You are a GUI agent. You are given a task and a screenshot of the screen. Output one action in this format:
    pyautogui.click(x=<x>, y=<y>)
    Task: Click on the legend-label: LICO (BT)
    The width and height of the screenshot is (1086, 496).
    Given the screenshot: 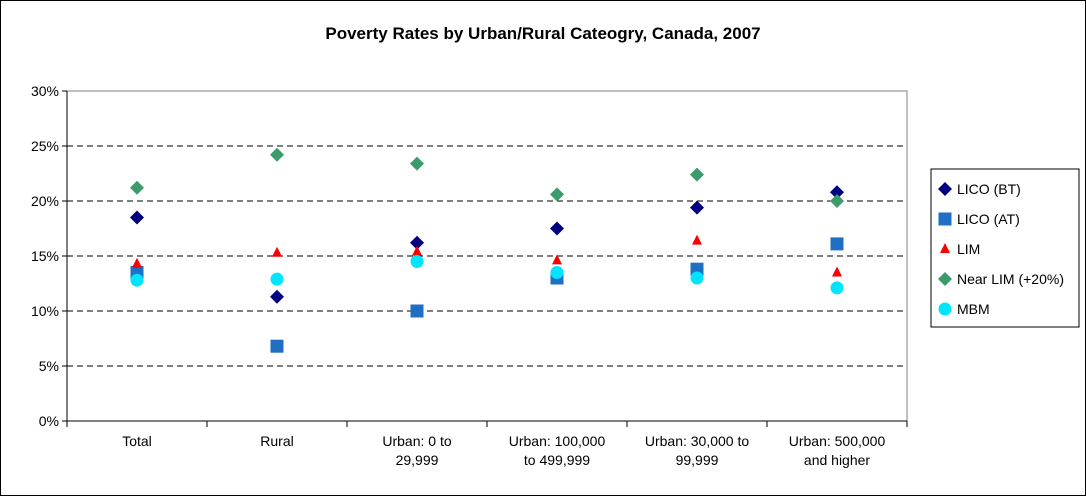 What is the action you would take?
    pyautogui.click(x=989, y=189)
    